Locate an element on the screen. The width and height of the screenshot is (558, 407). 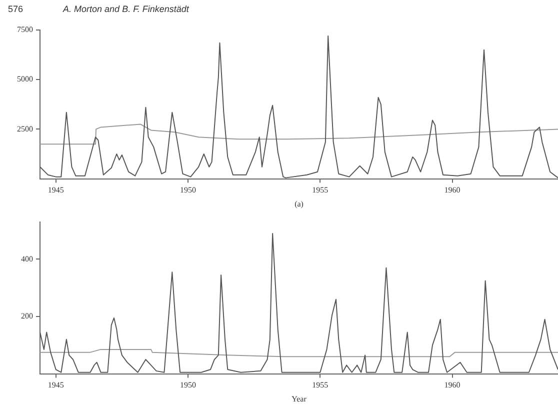
text: A. Morton and B. F. Finkenstädt is located at coordinates (126, 9).